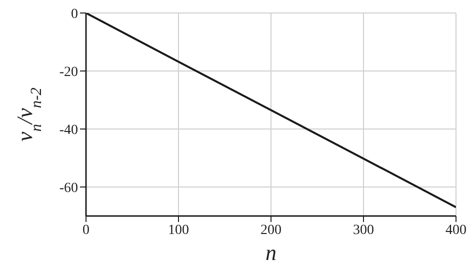 This screenshot has width=474, height=266. I want to click on x-tick-label: 300, so click(363, 230).